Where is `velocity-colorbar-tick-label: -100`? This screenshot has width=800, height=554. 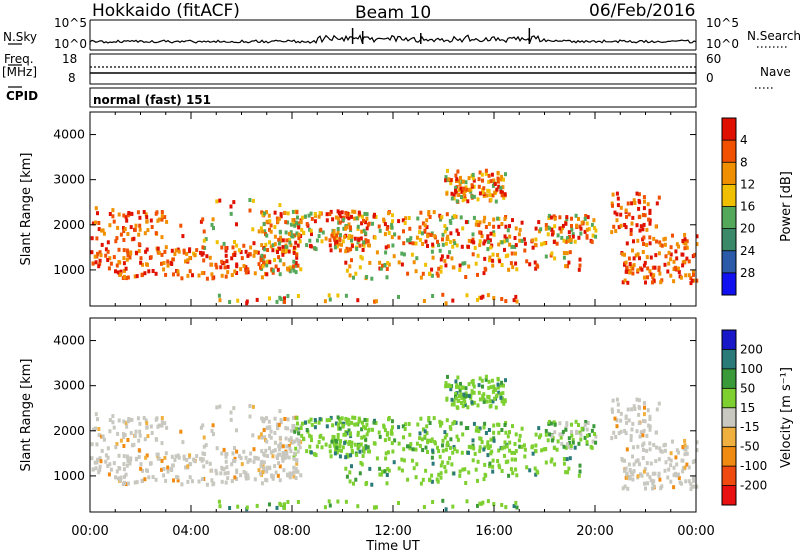
velocity-colorbar-tick-label: -100 is located at coordinates (753, 466).